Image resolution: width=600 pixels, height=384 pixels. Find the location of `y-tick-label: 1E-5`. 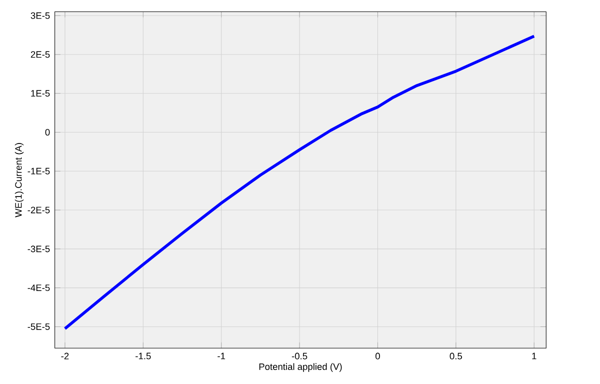

y-tick-label: 1E-5 is located at coordinates (40, 93).